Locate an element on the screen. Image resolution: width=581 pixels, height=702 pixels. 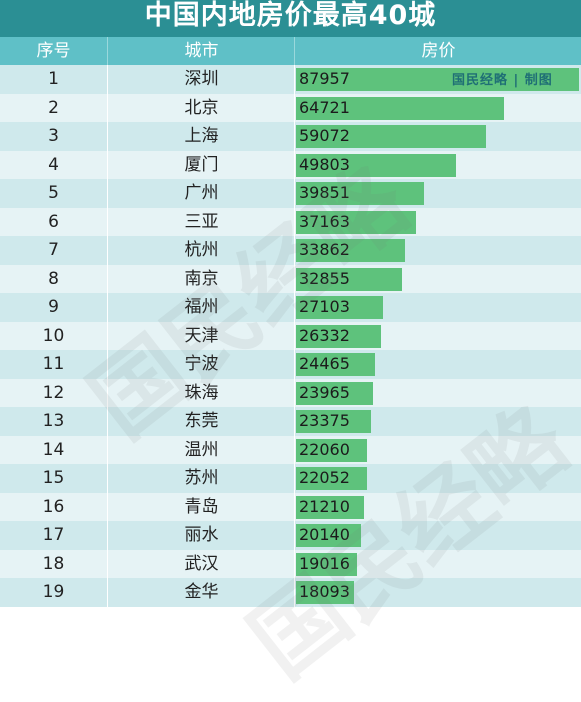
price-value: 23375 is located at coordinates (324, 420).